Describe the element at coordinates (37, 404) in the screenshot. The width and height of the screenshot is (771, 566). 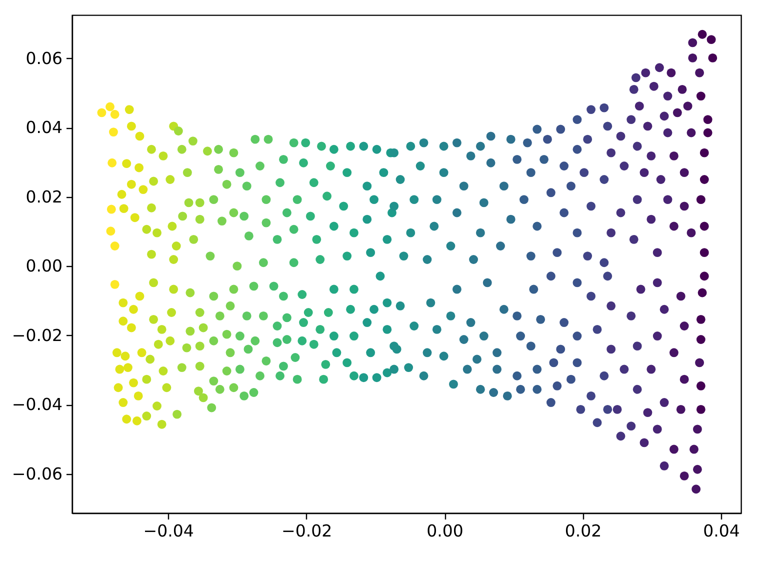
I see `y-tick-label: −0.04` at that location.